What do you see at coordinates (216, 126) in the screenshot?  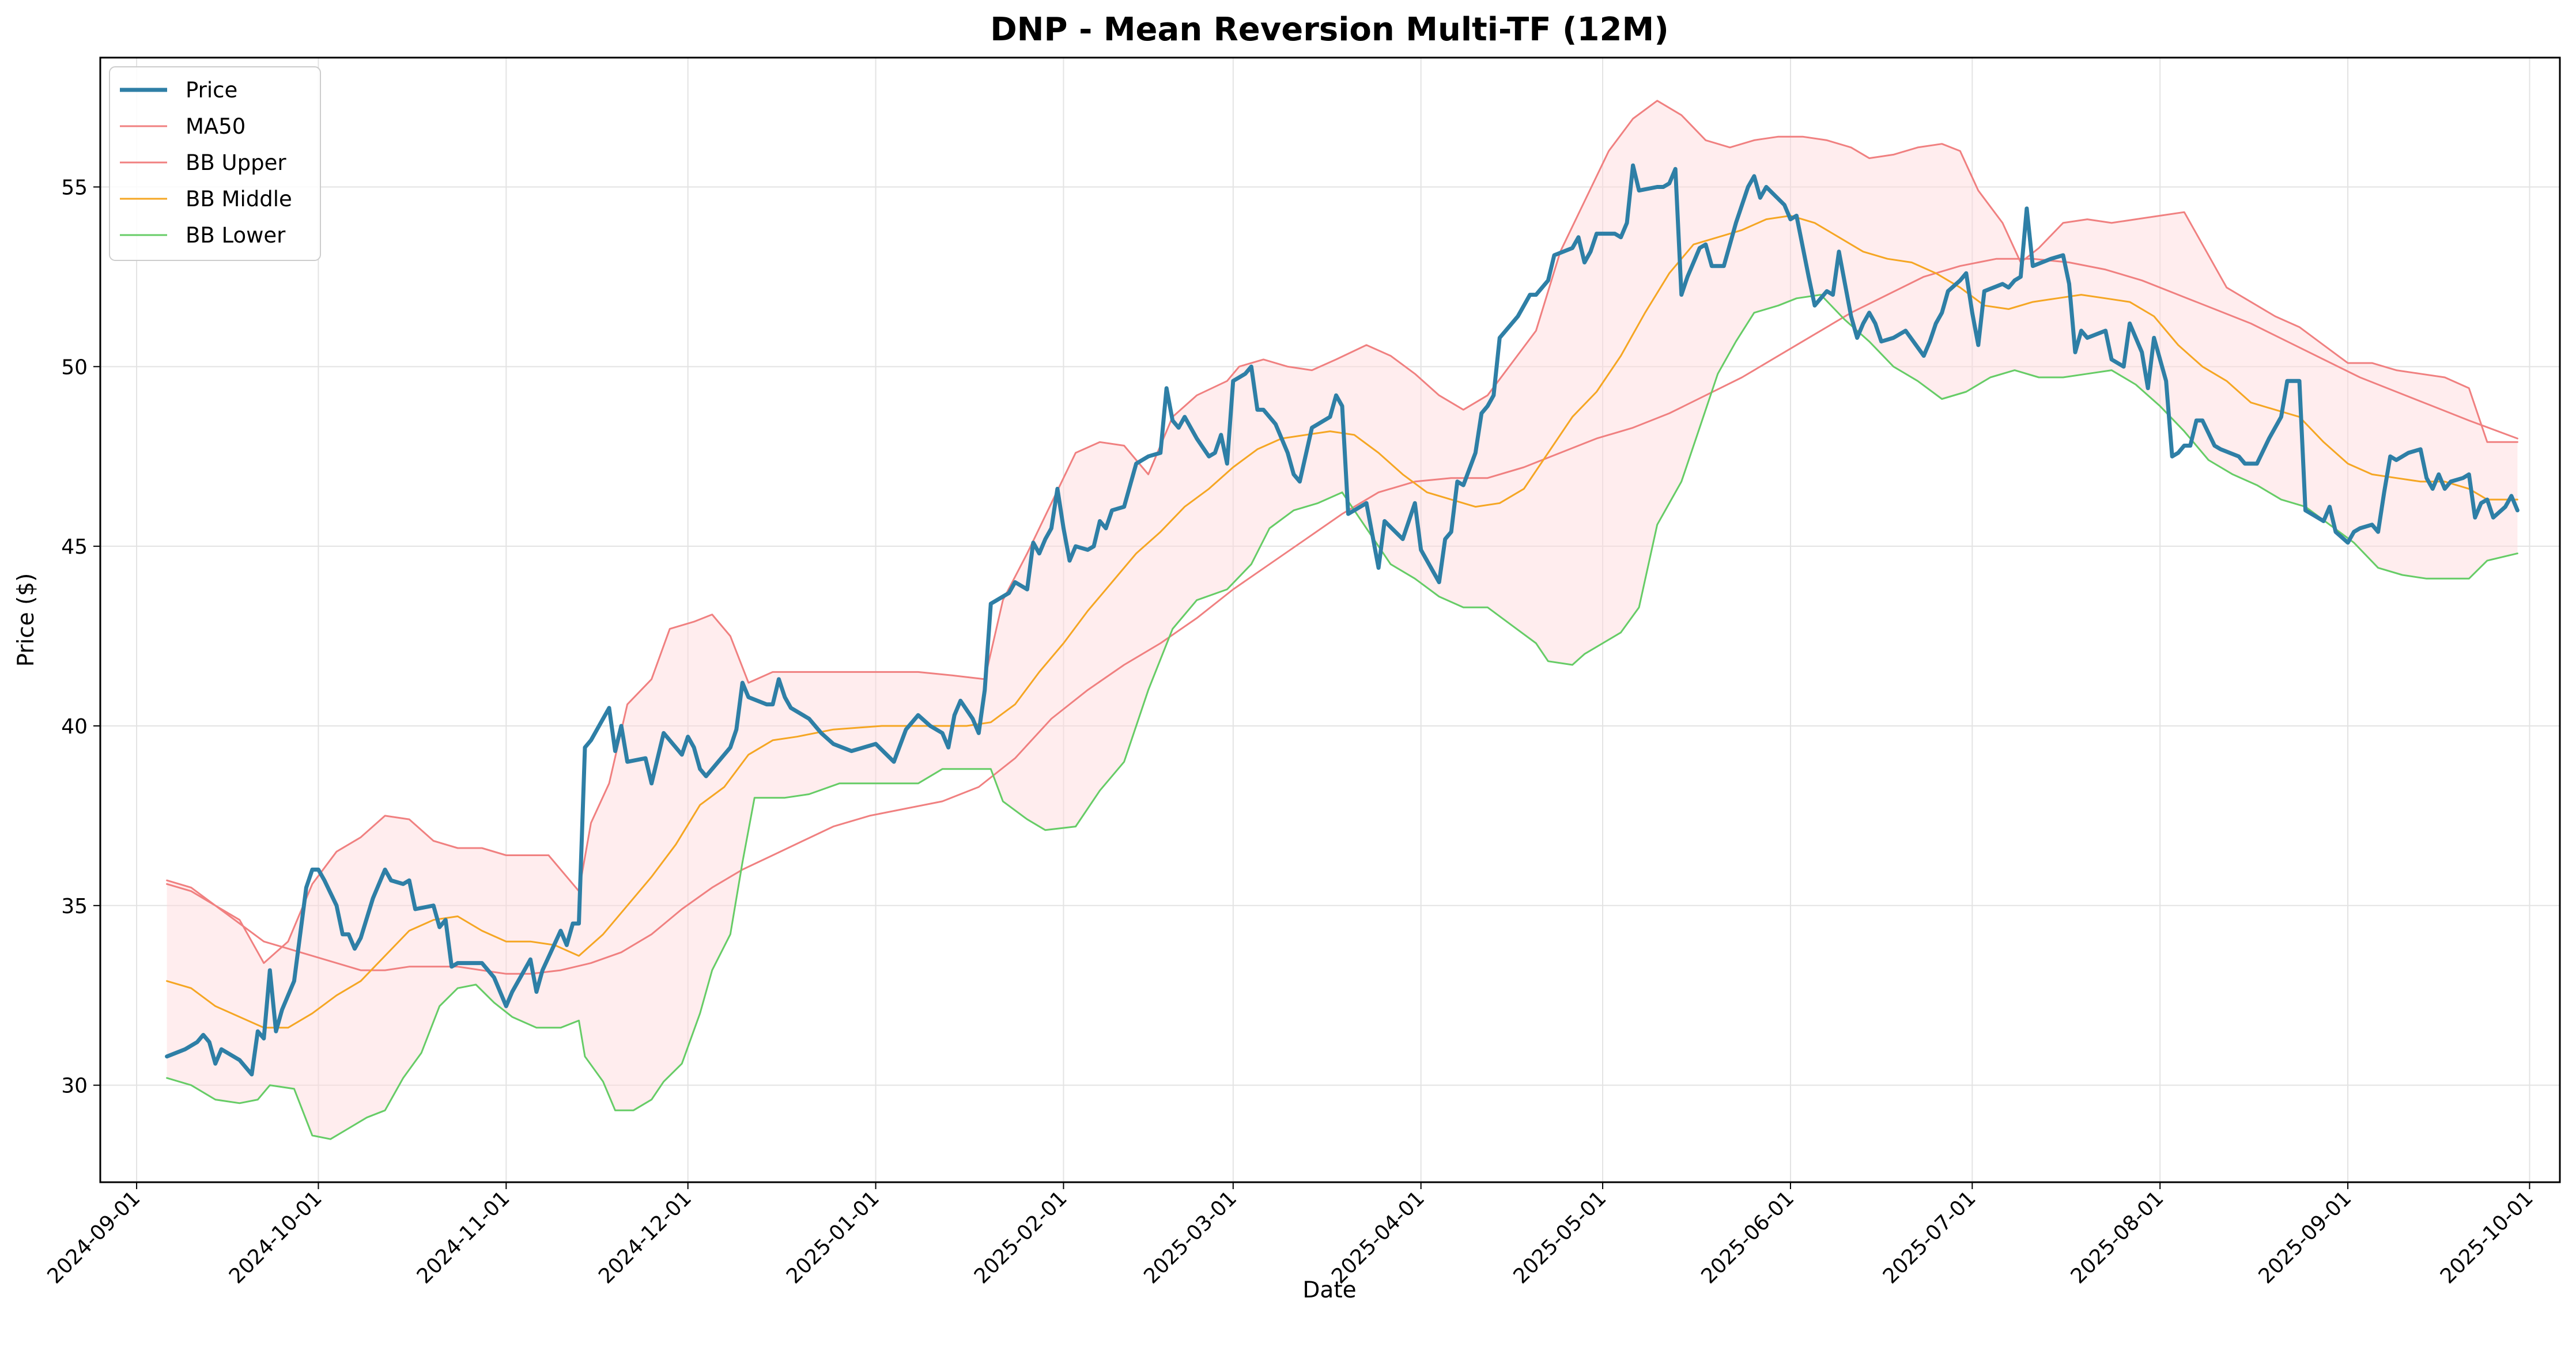 I see `legend-label-ma50: MA50` at bounding box center [216, 126].